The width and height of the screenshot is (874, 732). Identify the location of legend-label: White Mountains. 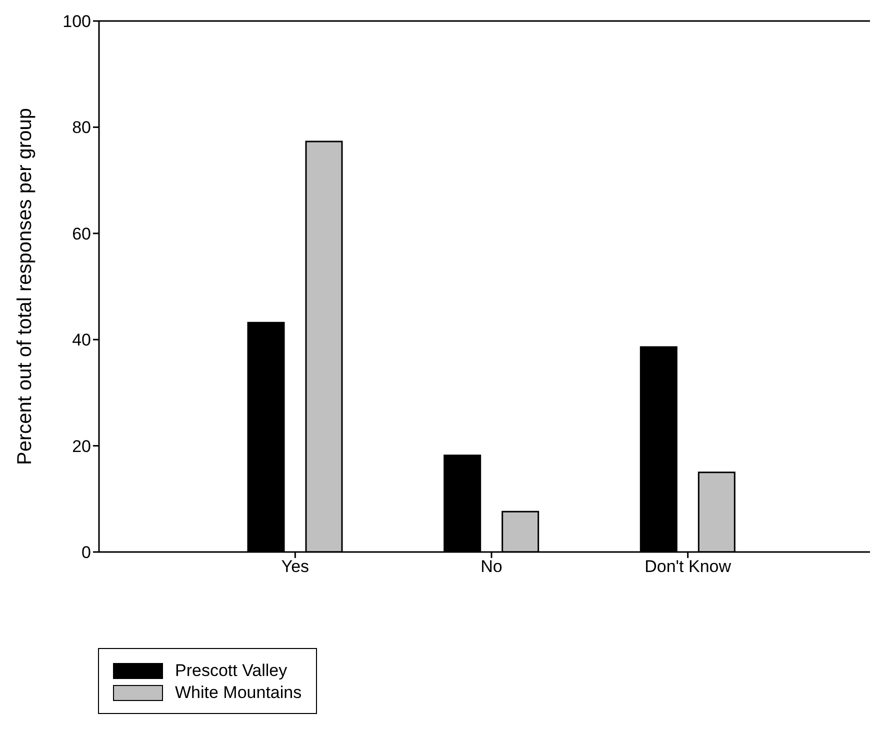
(238, 693).